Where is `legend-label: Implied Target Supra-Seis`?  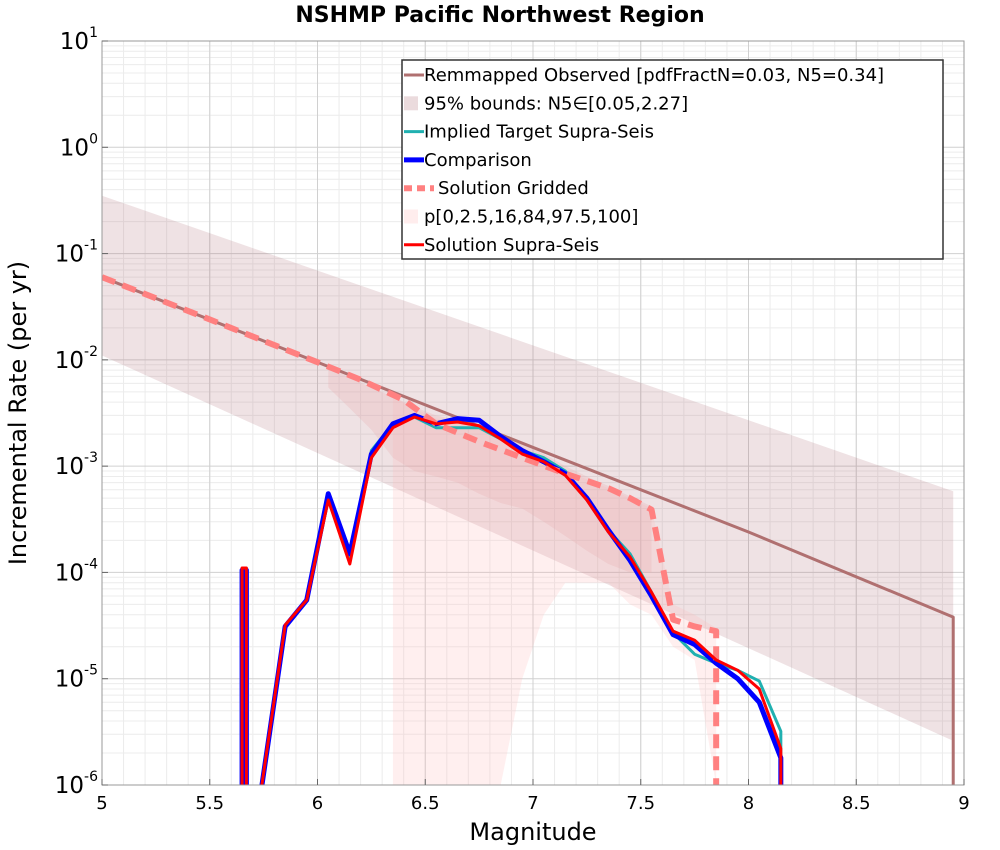 legend-label: Implied Target Supra-Seis is located at coordinates (539, 132).